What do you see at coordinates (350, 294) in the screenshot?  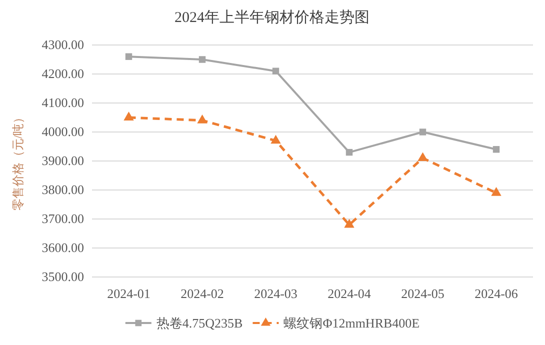 I see `x-tick-label: 2024-04` at bounding box center [350, 294].